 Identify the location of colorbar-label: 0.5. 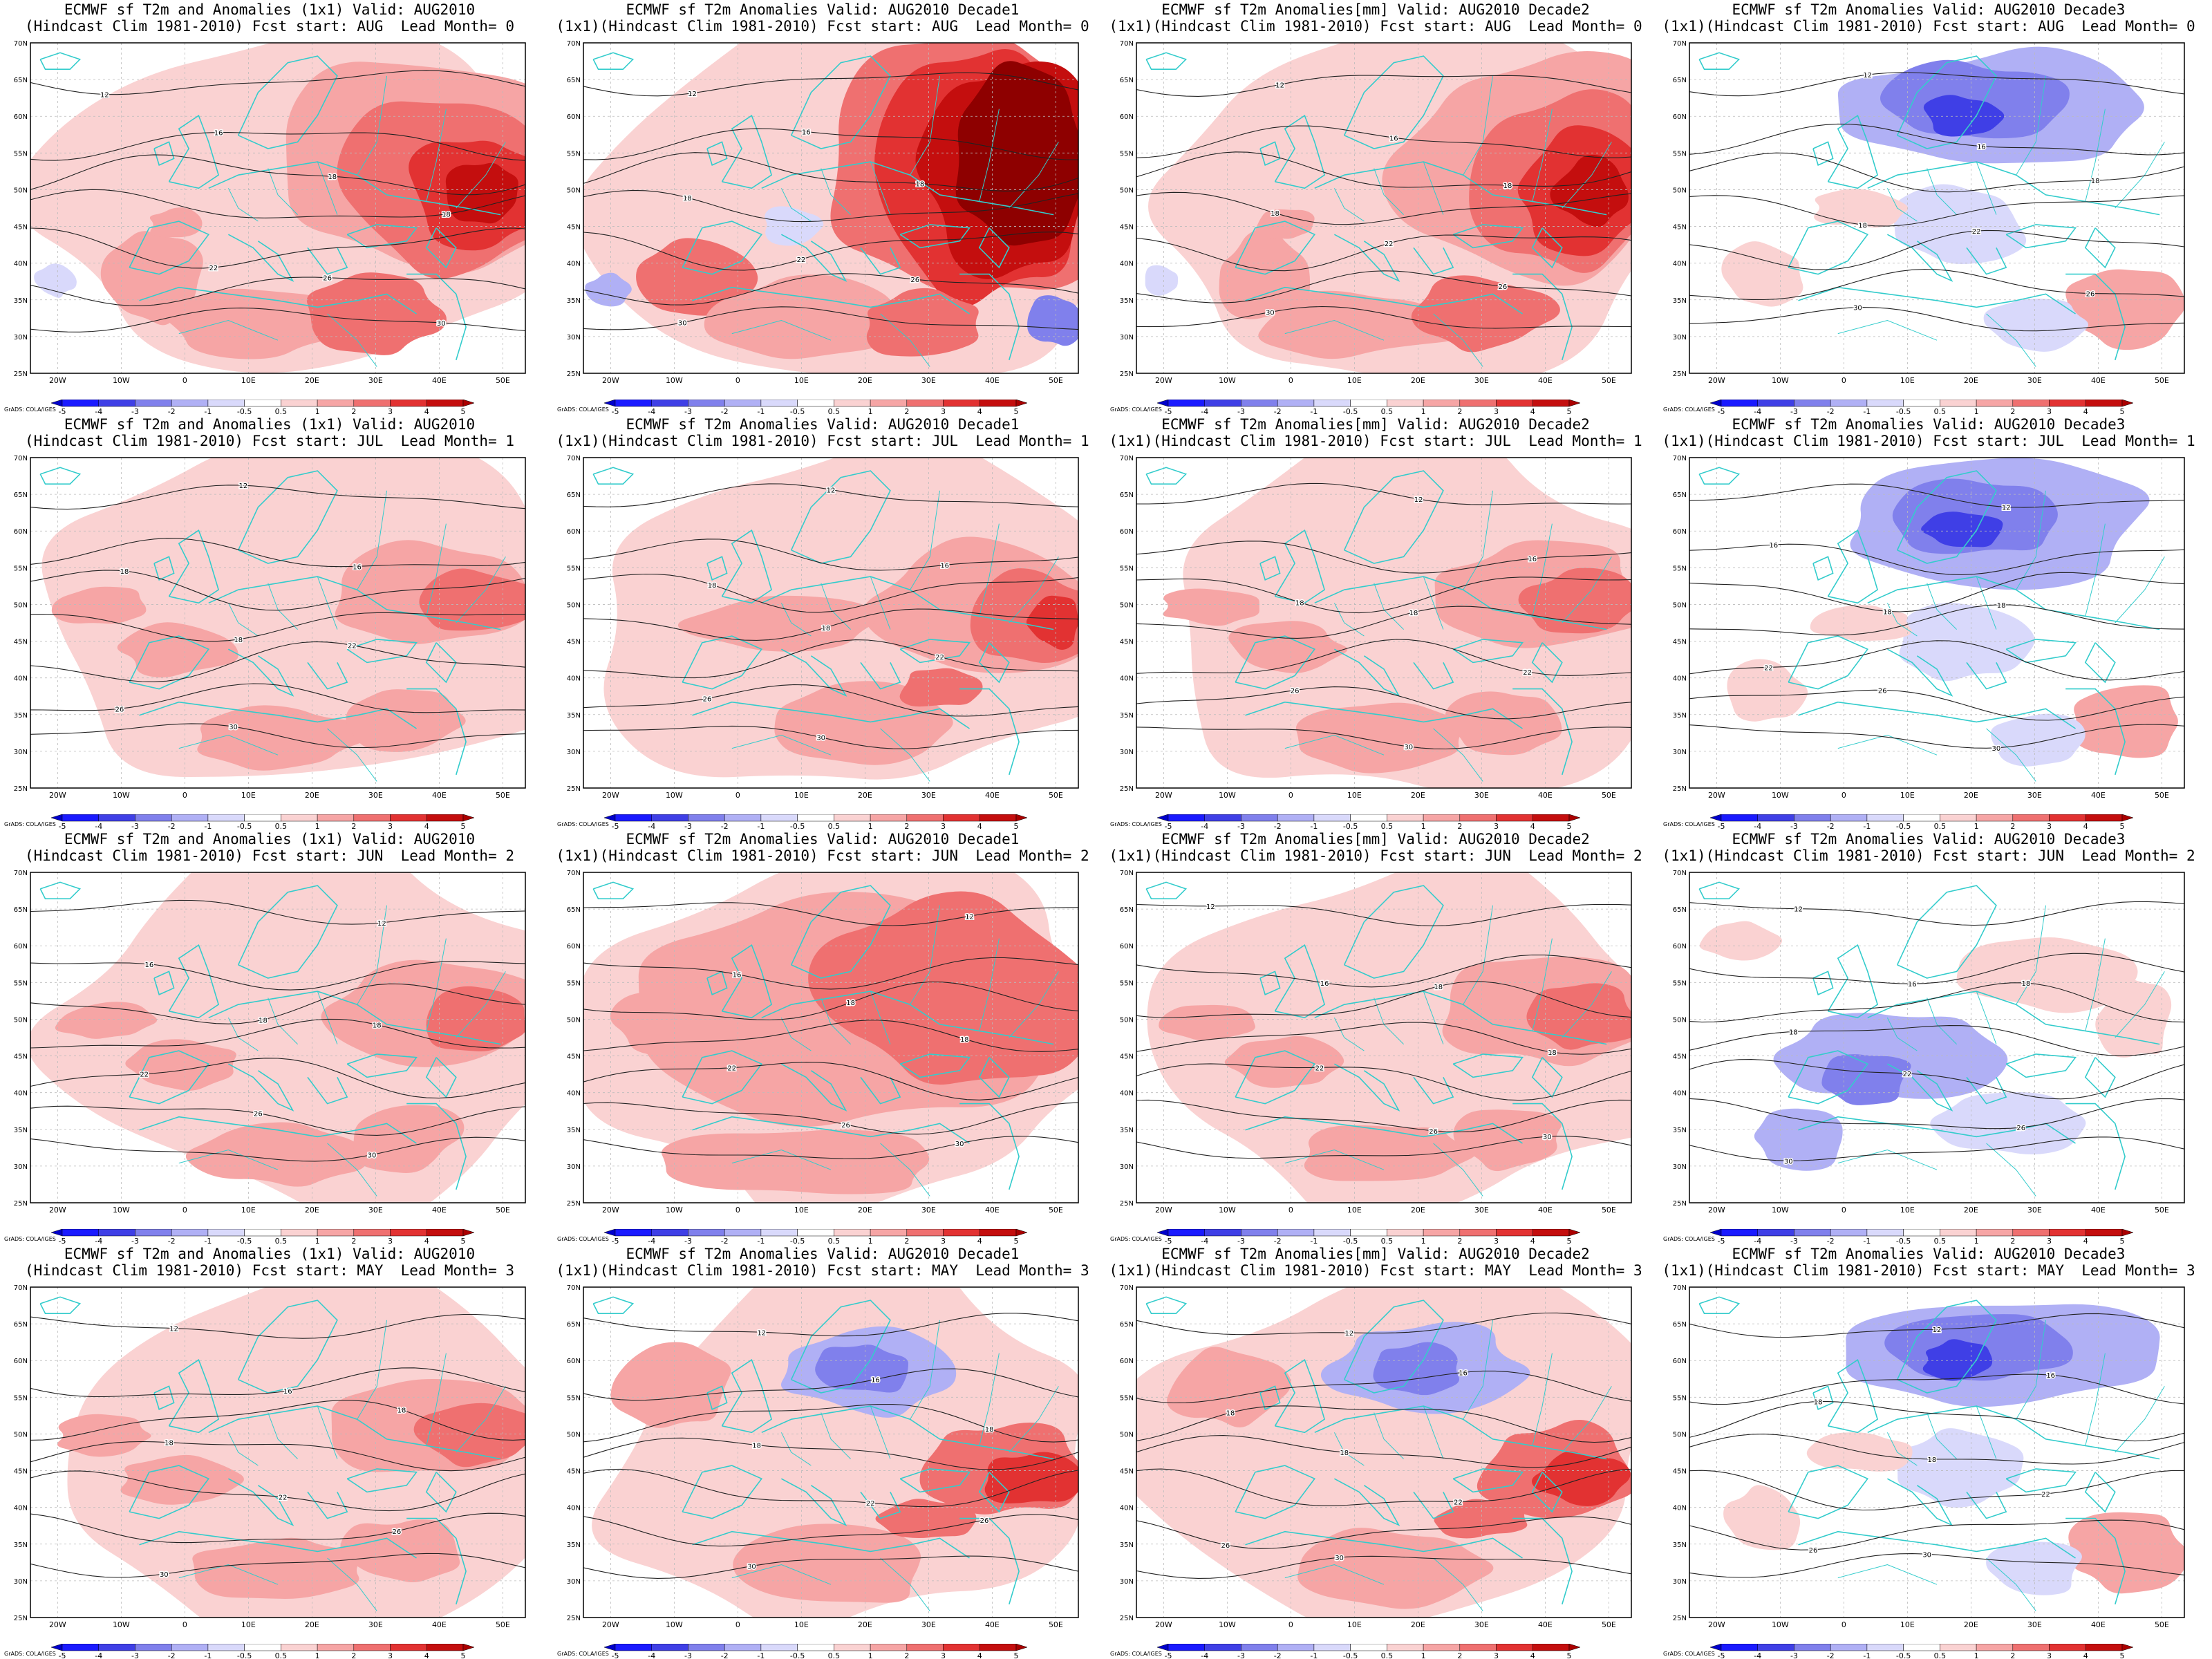
(1387, 1655).